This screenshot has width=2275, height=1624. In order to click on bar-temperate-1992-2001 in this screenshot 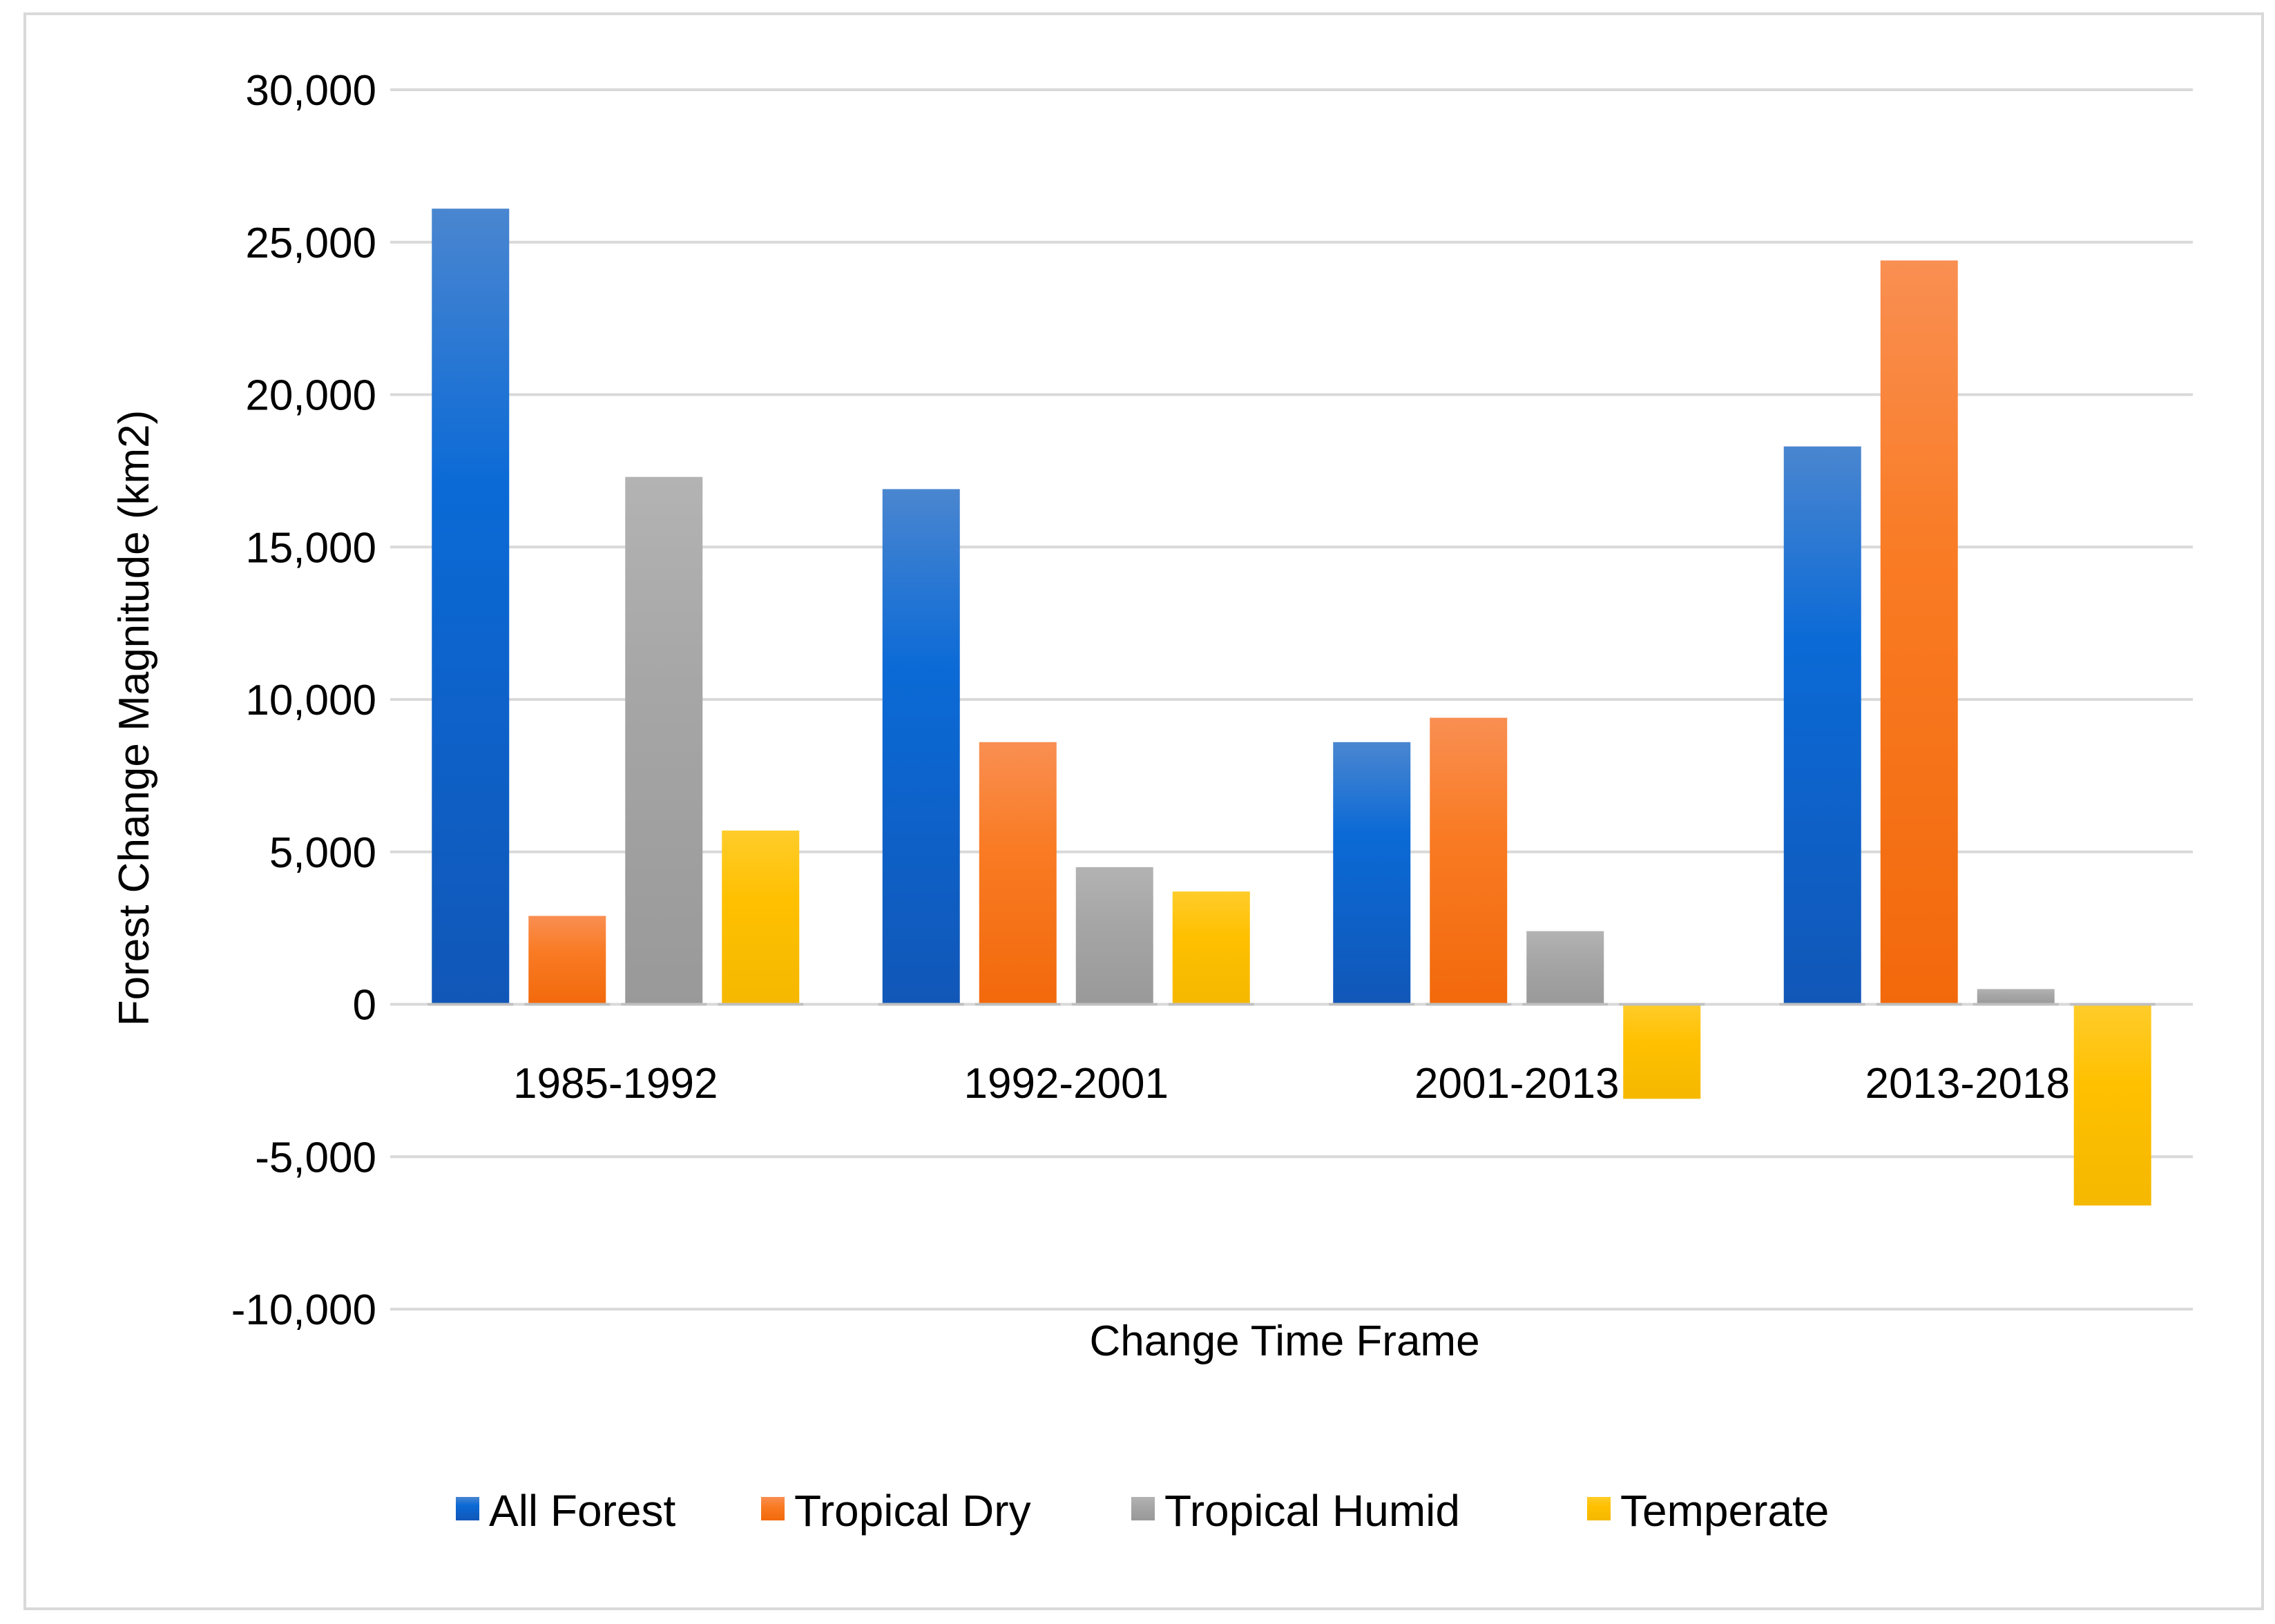, I will do `click(1211, 948)`.